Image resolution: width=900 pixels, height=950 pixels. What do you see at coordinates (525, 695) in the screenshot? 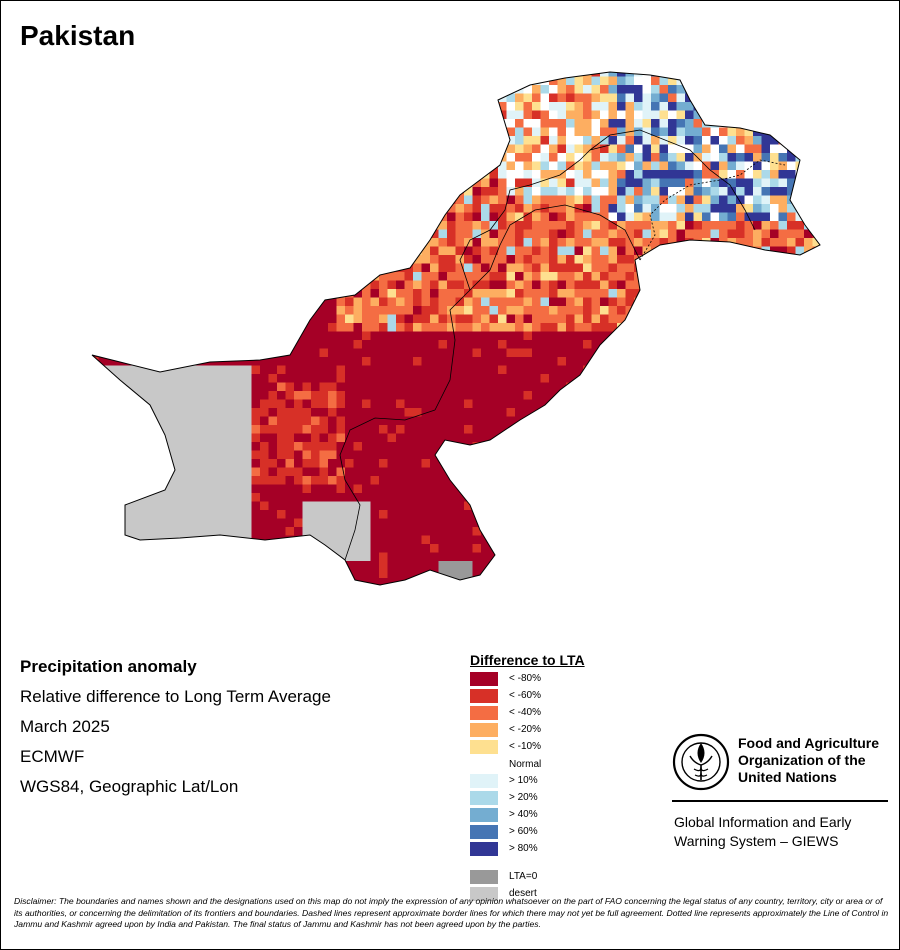
I see `legend-label: < -60%` at bounding box center [525, 695].